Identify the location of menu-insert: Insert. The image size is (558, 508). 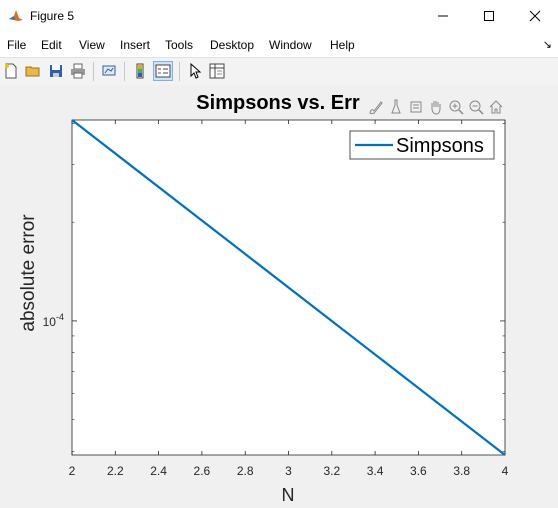
(135, 45).